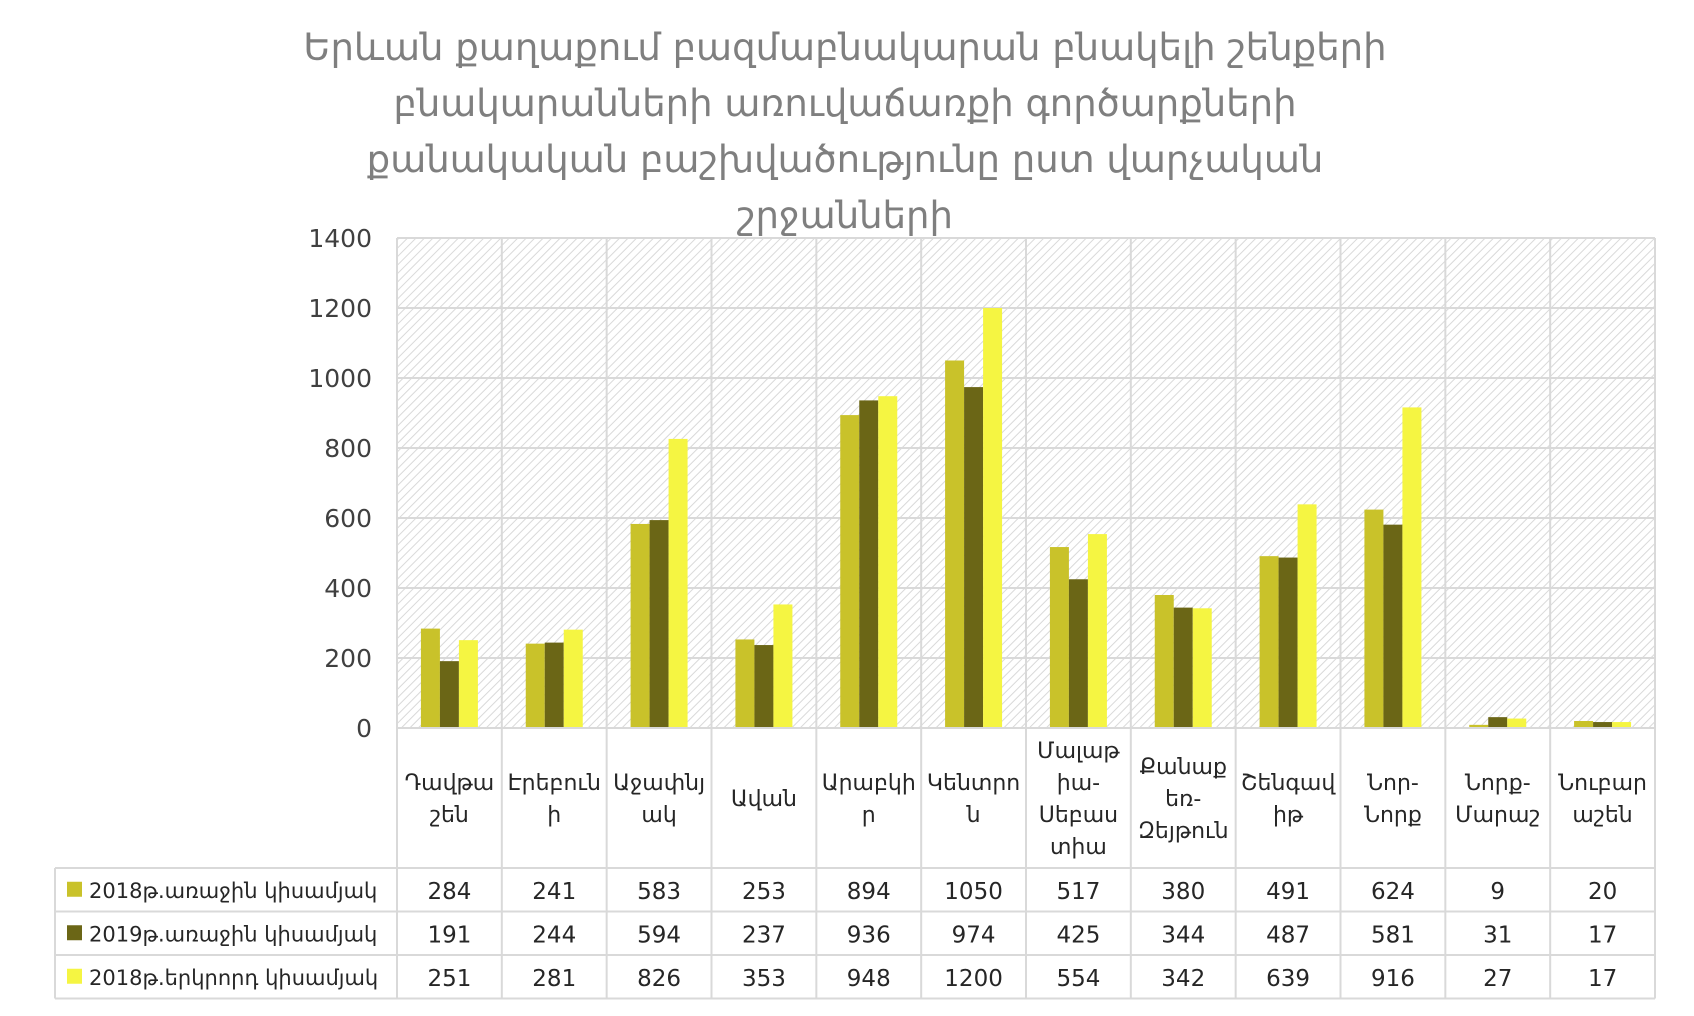 The image size is (1694, 1016). What do you see at coordinates (1393, 935) in the screenshot?
I see `data-label: 581` at bounding box center [1393, 935].